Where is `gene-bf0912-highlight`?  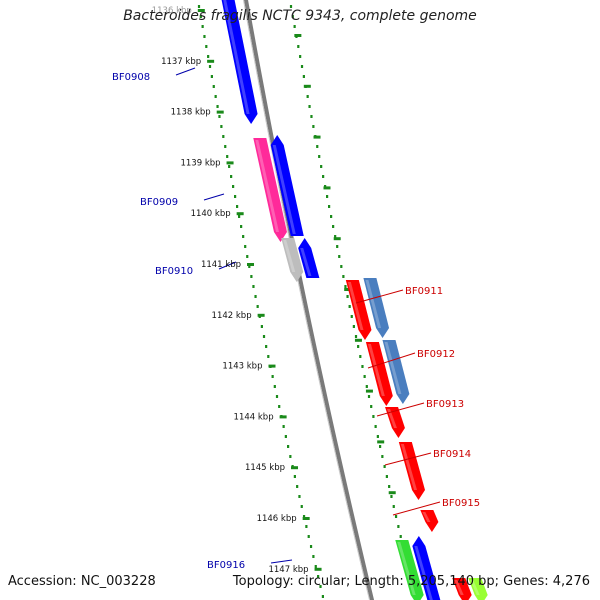 gene-bf0912-highlight is located at coordinates (376, 370).